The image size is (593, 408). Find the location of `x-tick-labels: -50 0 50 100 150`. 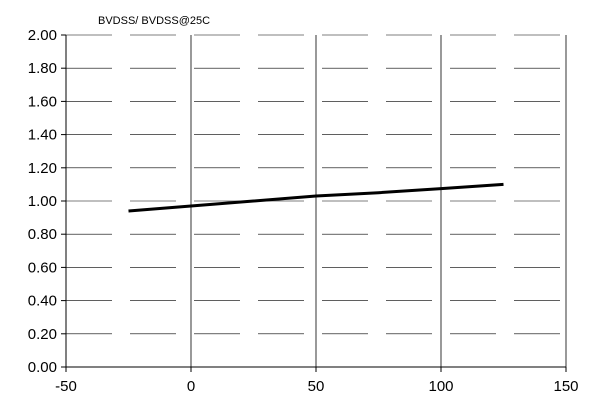

x-tick-labels: -50 0 50 100 150 is located at coordinates (316, 386).